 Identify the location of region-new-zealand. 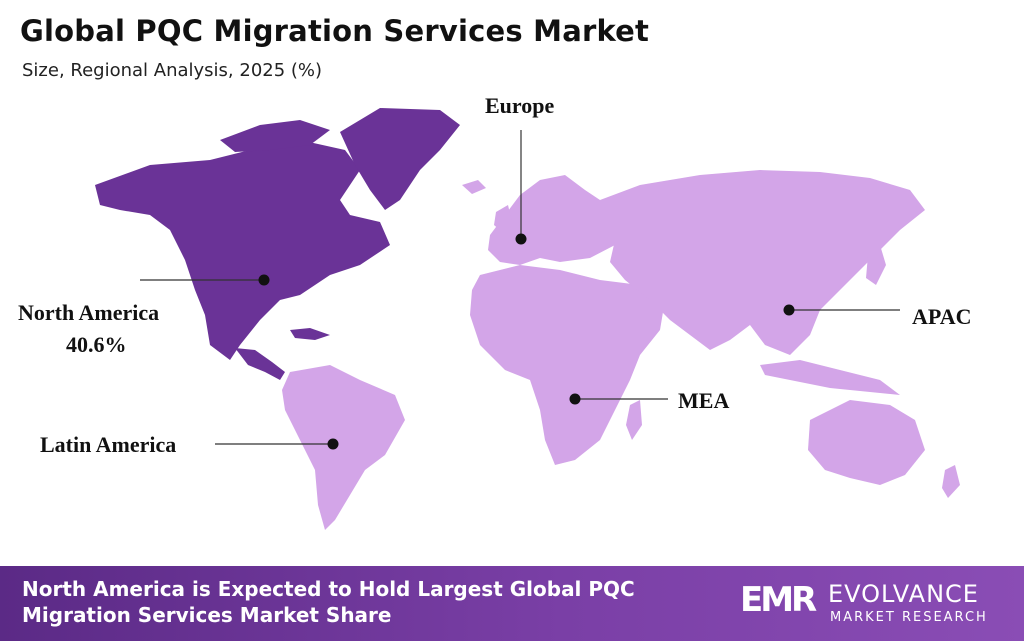
(951, 481).